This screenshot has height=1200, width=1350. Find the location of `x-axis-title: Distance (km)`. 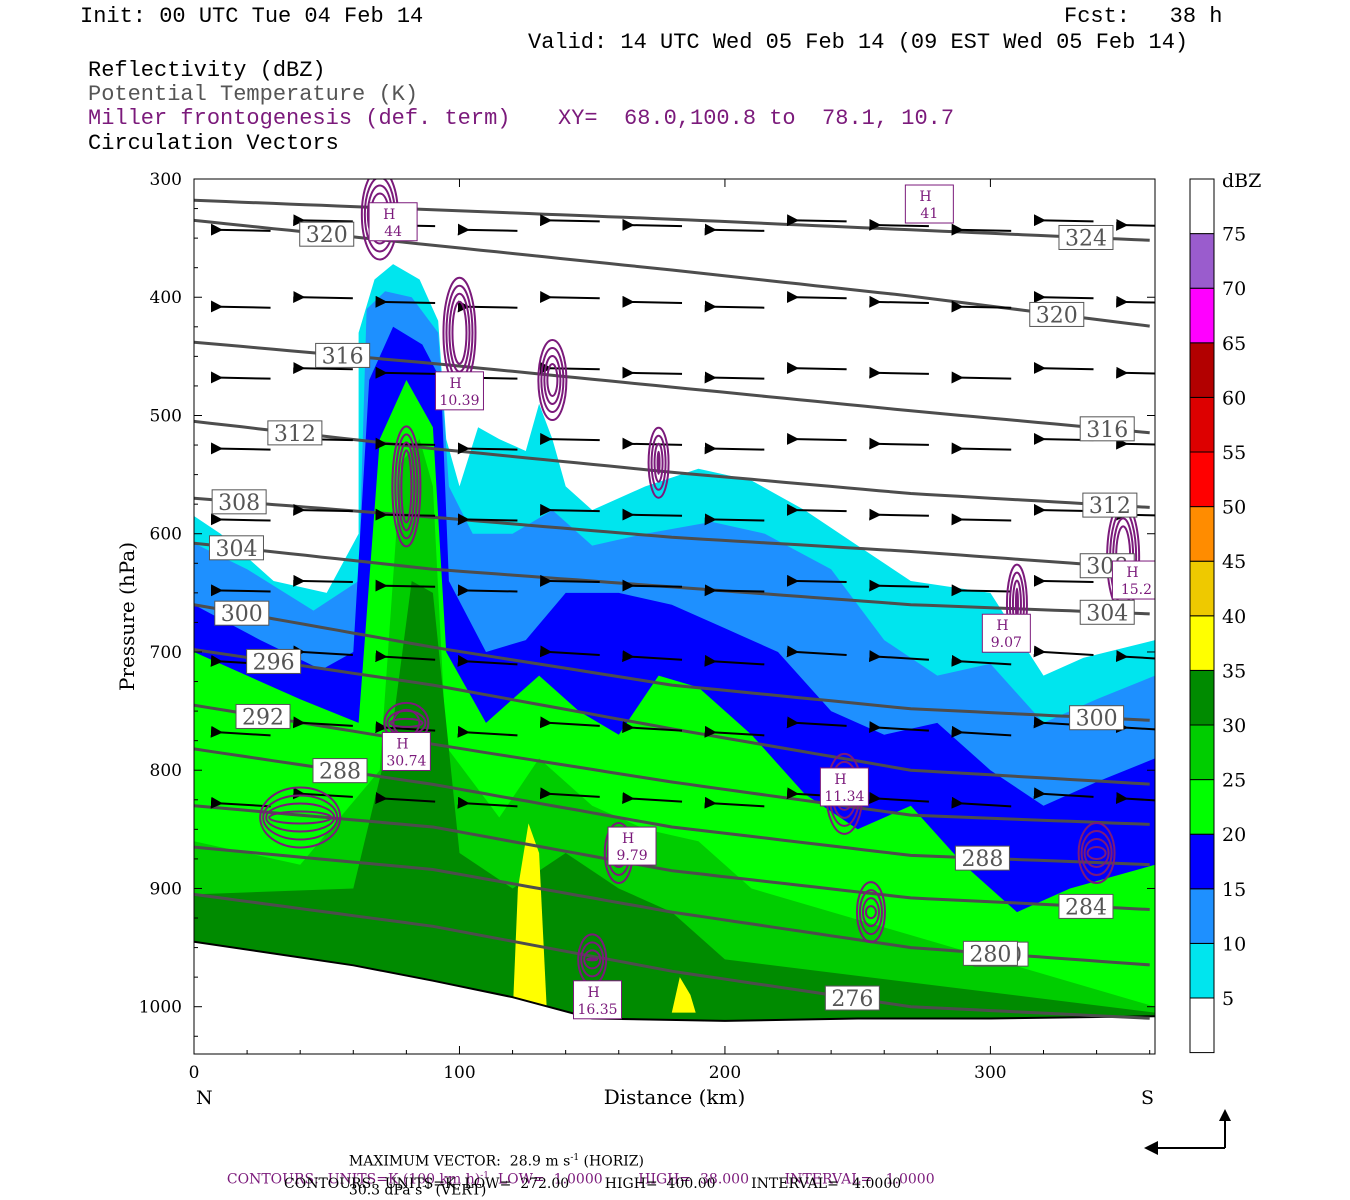

x-axis-title: Distance (km) is located at coordinates (675, 1097).